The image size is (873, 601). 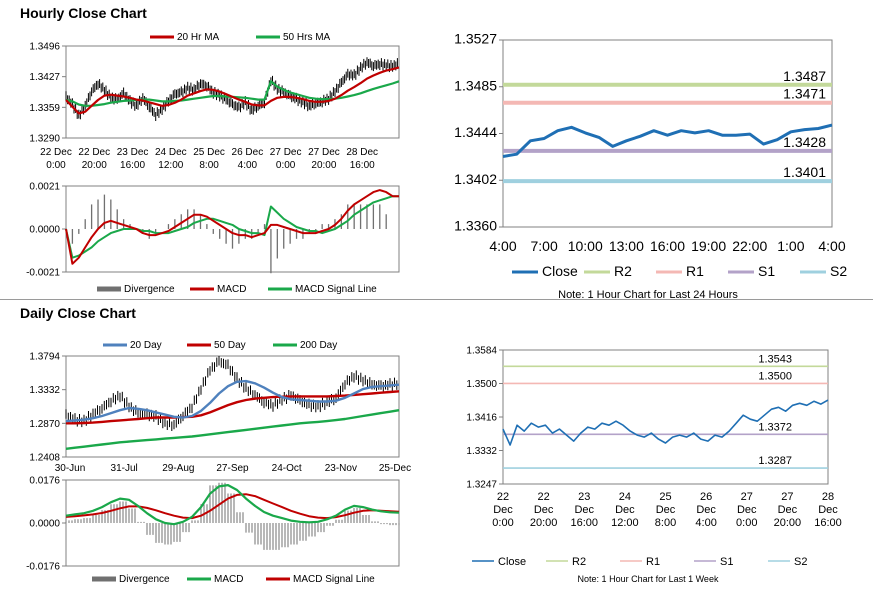 I want to click on hourly-price-plot-area, so click(x=232, y=92).